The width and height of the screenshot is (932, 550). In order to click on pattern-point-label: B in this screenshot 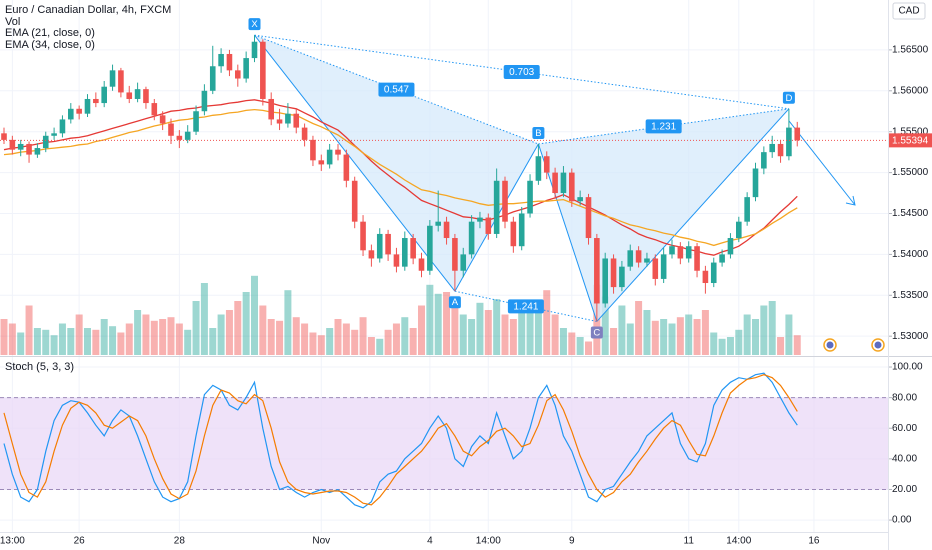, I will do `click(538, 133)`.